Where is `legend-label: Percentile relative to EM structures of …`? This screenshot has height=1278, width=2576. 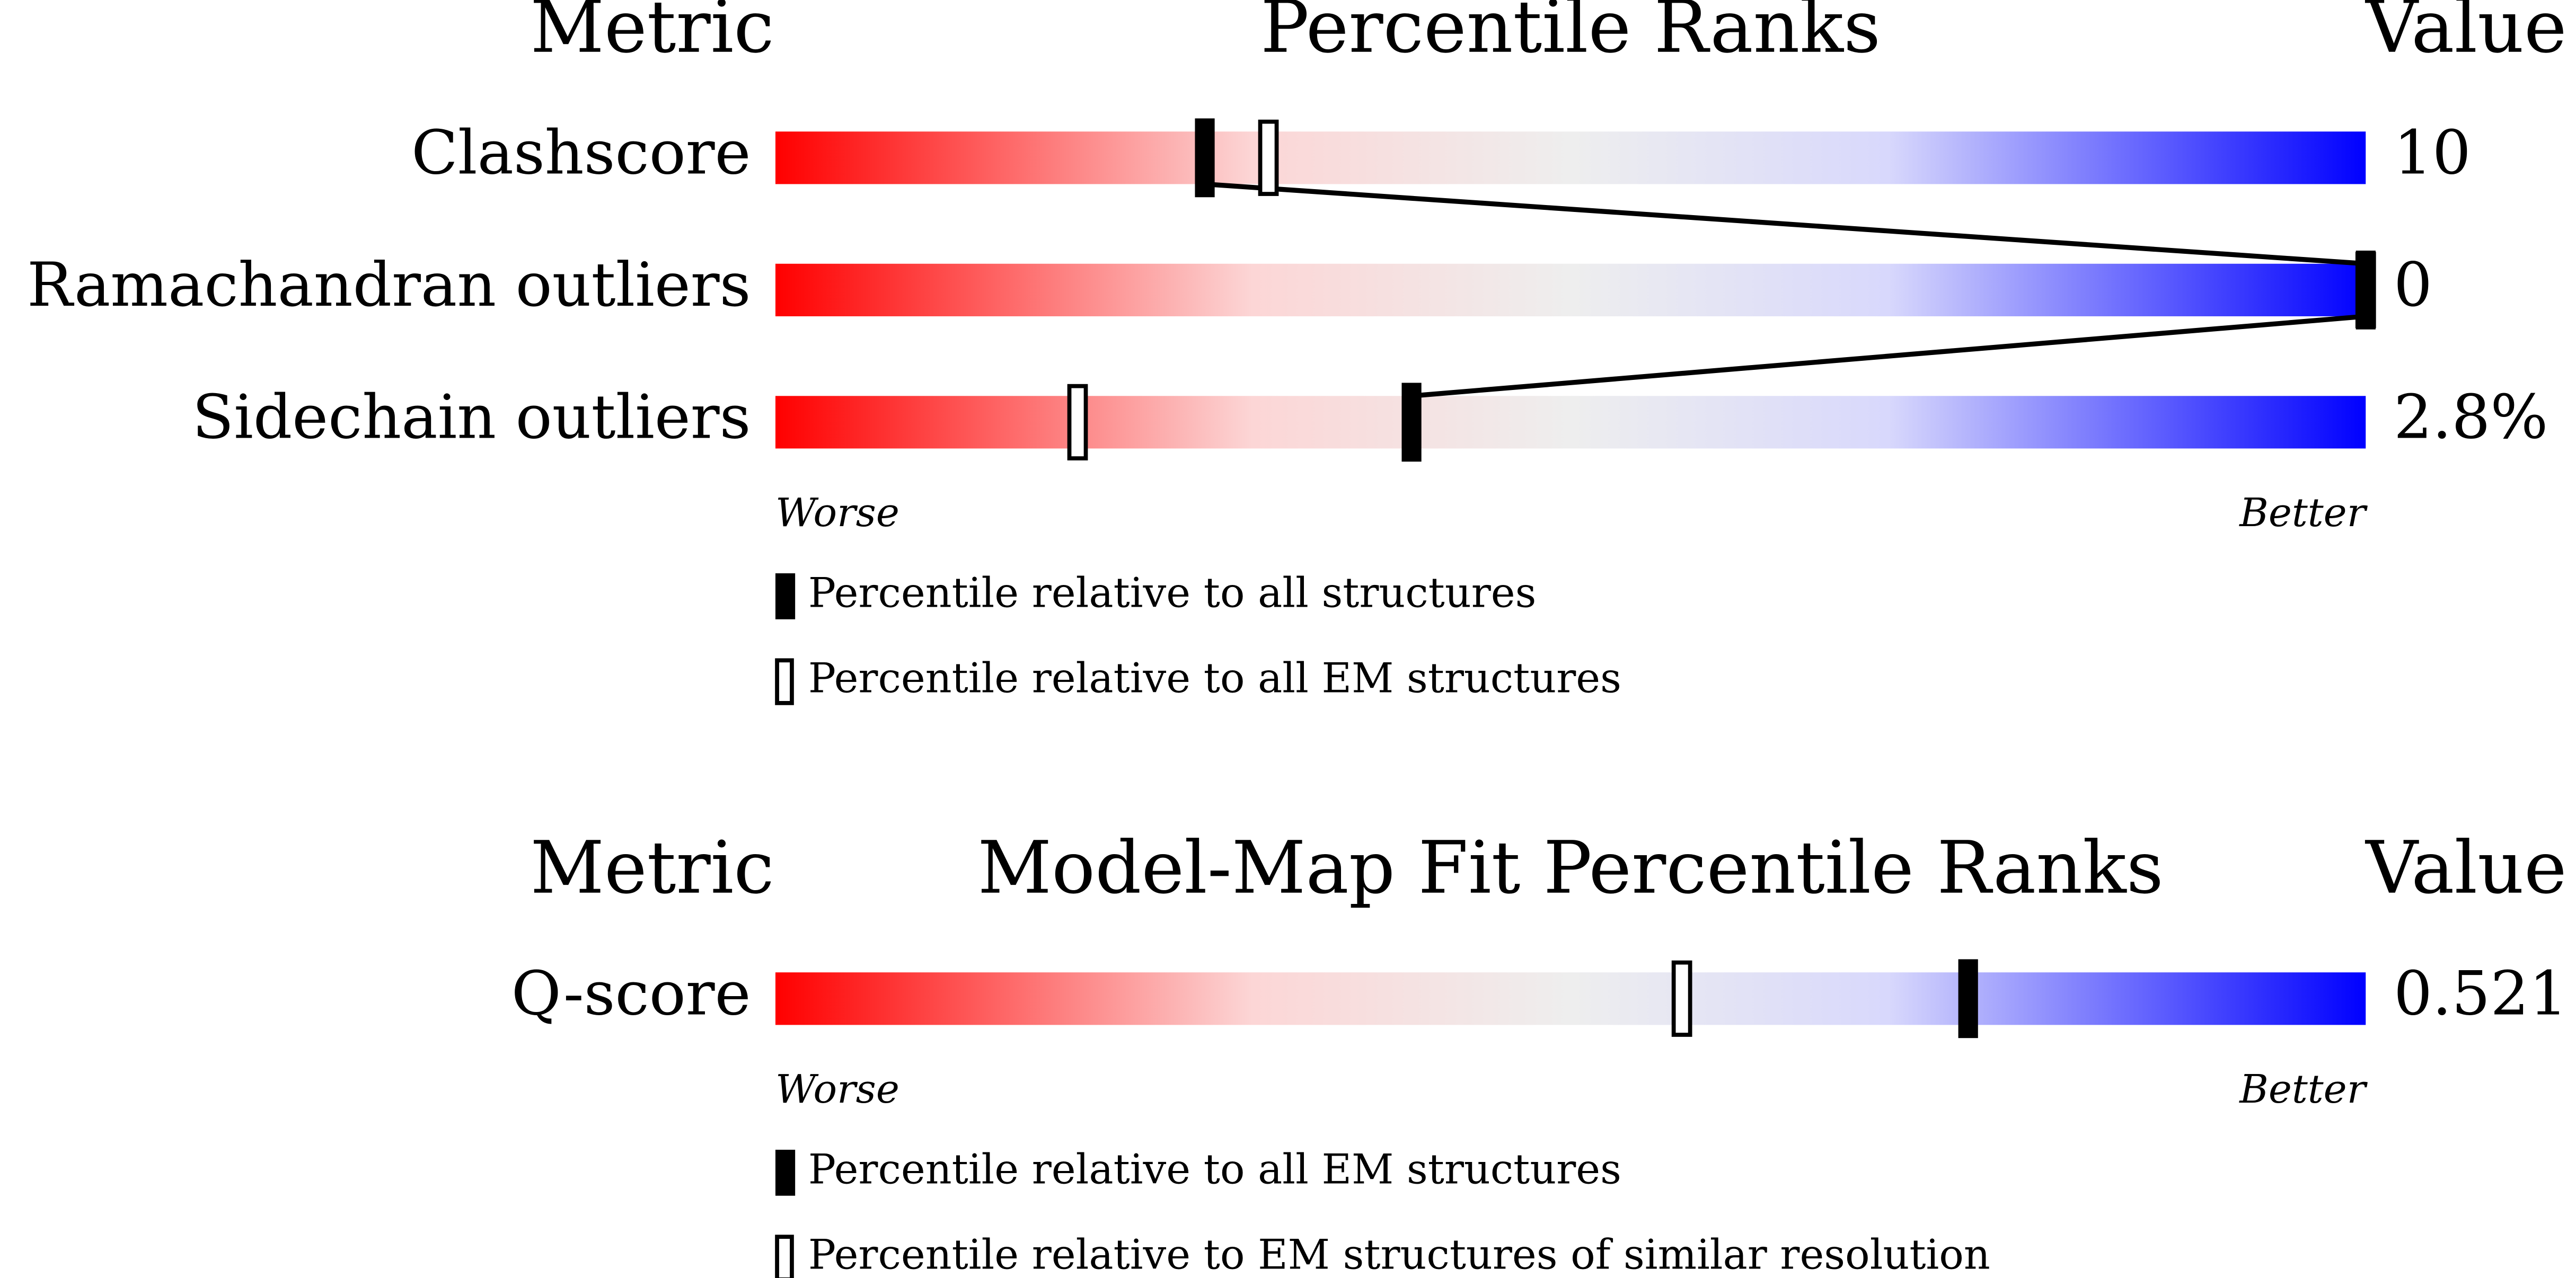
legend-label: Percentile relative to EM structures of … is located at coordinates (1399, 1254).